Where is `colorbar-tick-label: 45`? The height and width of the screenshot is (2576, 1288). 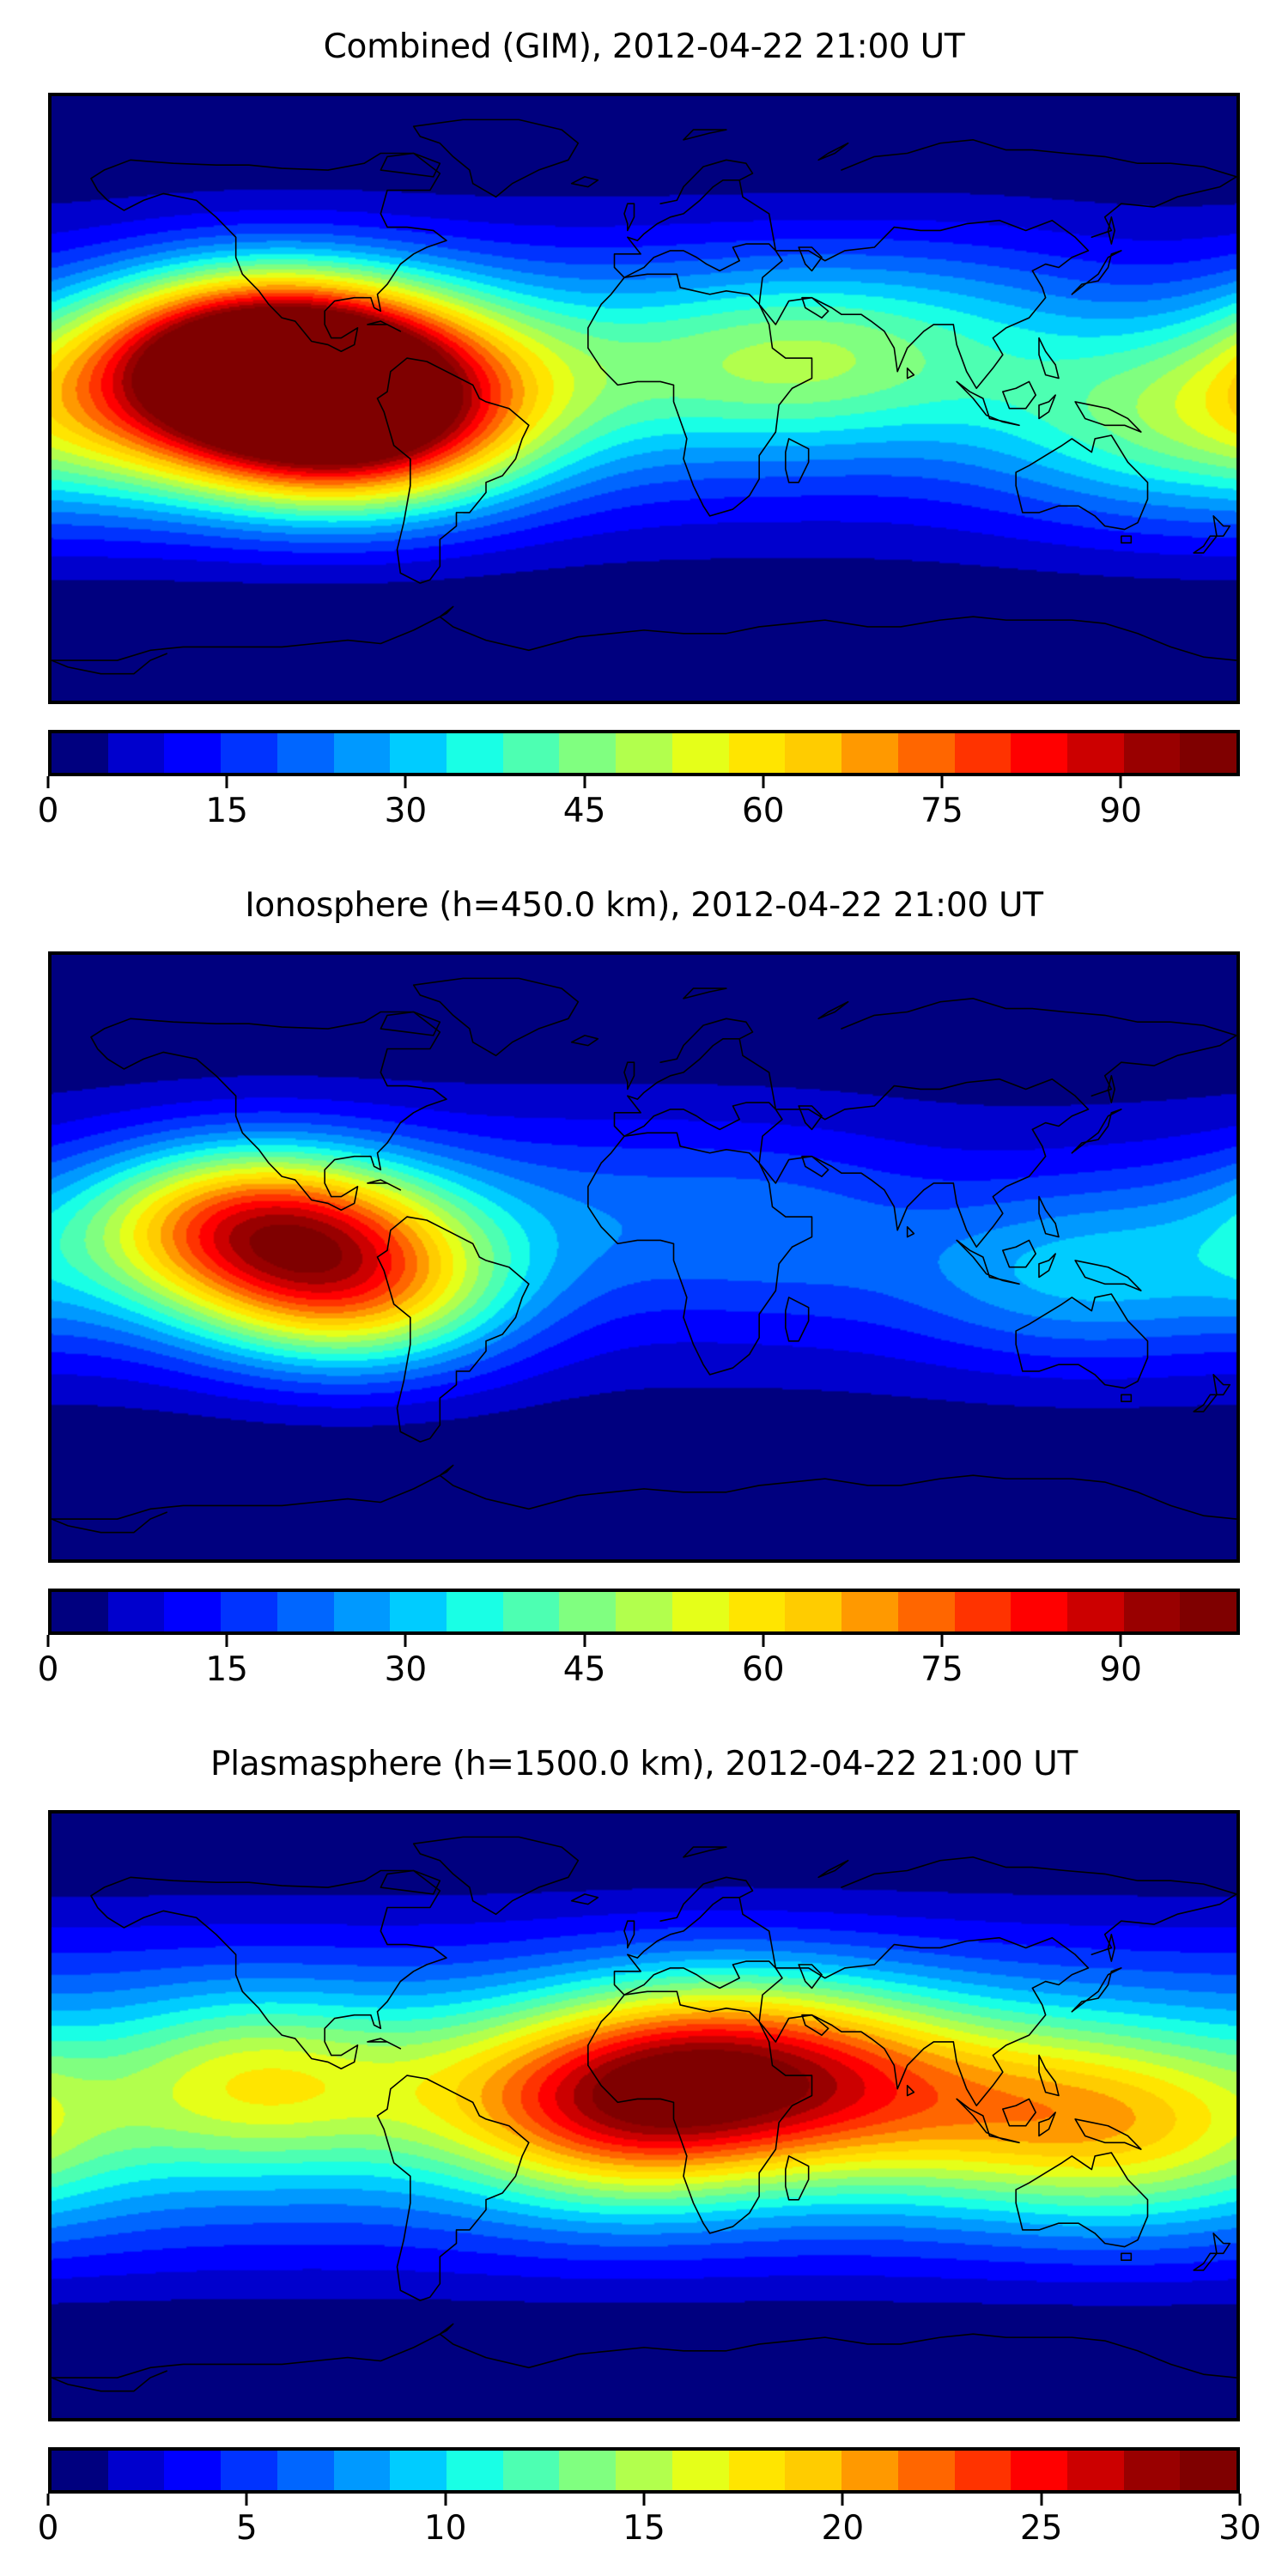
colorbar-tick-label: 45 is located at coordinates (584, 1670).